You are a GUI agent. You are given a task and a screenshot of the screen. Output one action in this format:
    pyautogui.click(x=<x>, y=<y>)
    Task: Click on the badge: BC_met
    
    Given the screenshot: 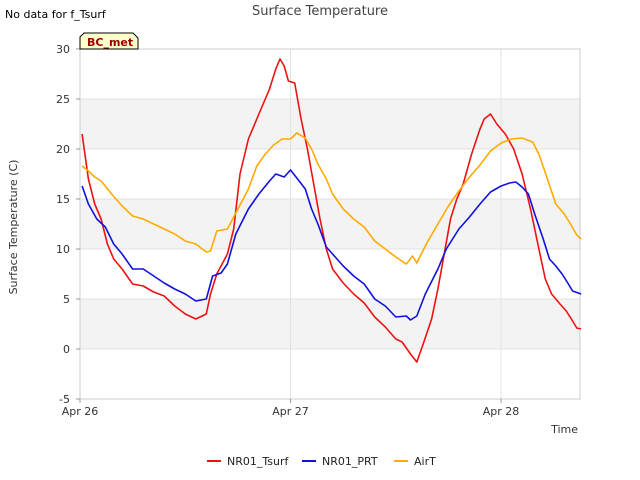 What is the action you would take?
    pyautogui.click(x=109, y=41)
    